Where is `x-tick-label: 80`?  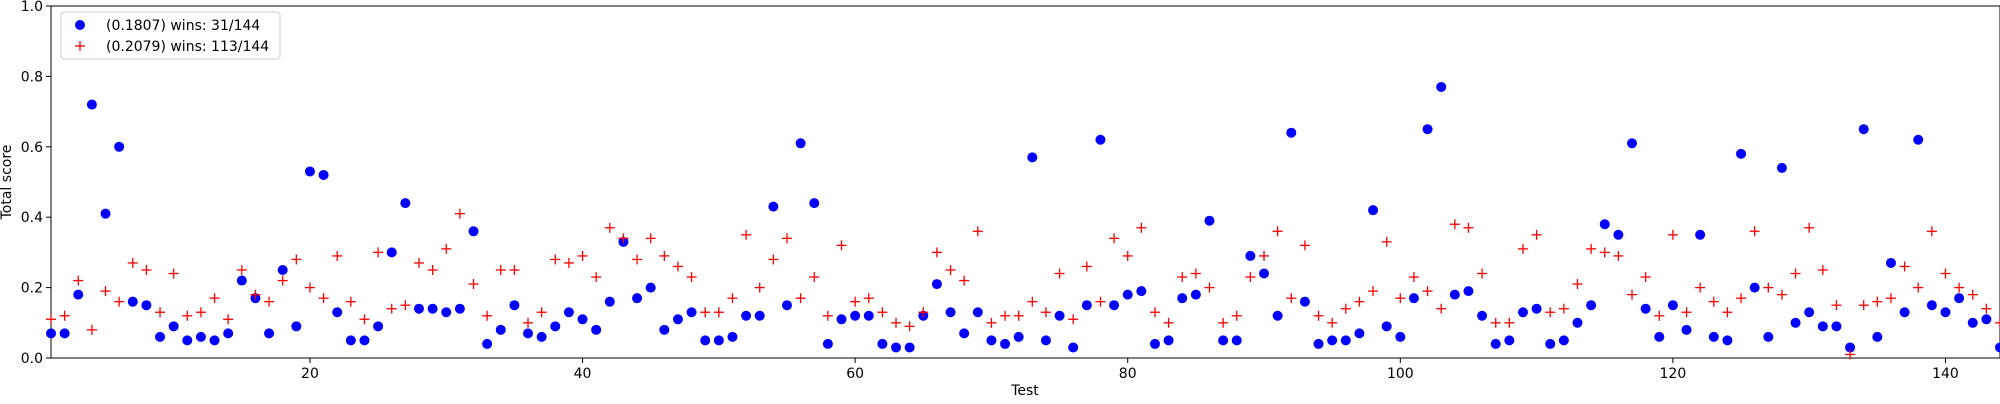 x-tick-label: 80 is located at coordinates (1128, 374).